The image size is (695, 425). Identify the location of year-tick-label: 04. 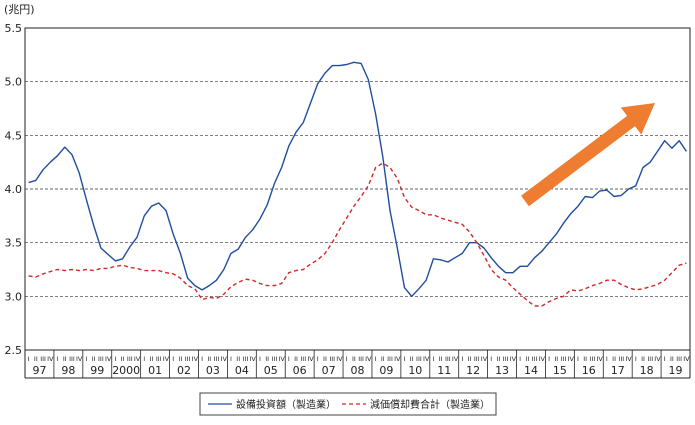
(242, 370).